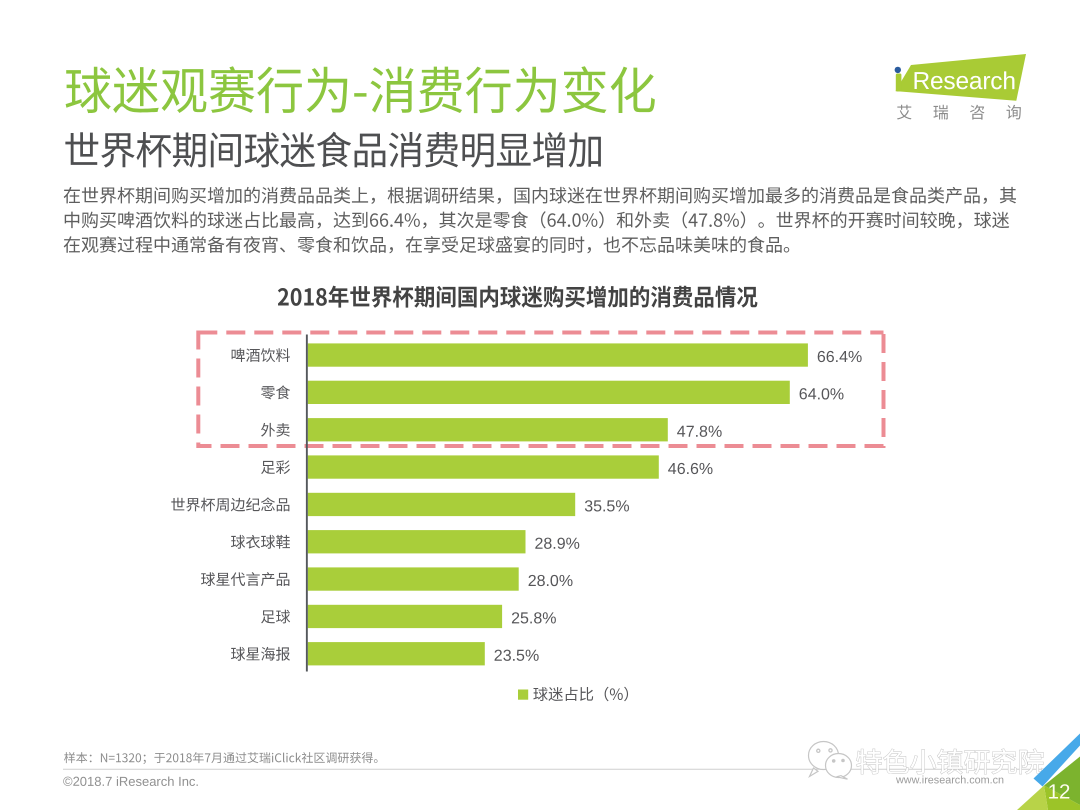 The image size is (1080, 810). What do you see at coordinates (1059, 791) in the screenshot?
I see `svg-text: 12` at bounding box center [1059, 791].